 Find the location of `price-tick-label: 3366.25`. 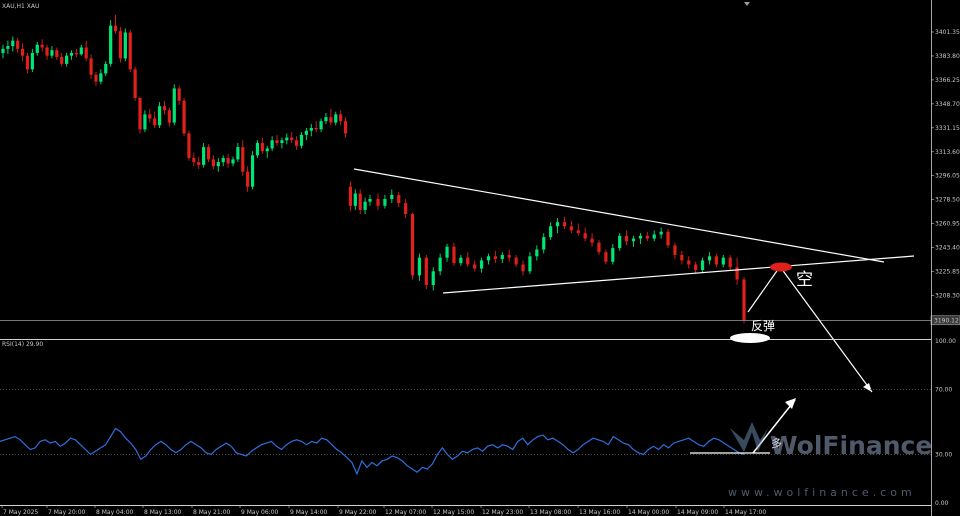

price-tick-label: 3366.25 is located at coordinates (947, 80).